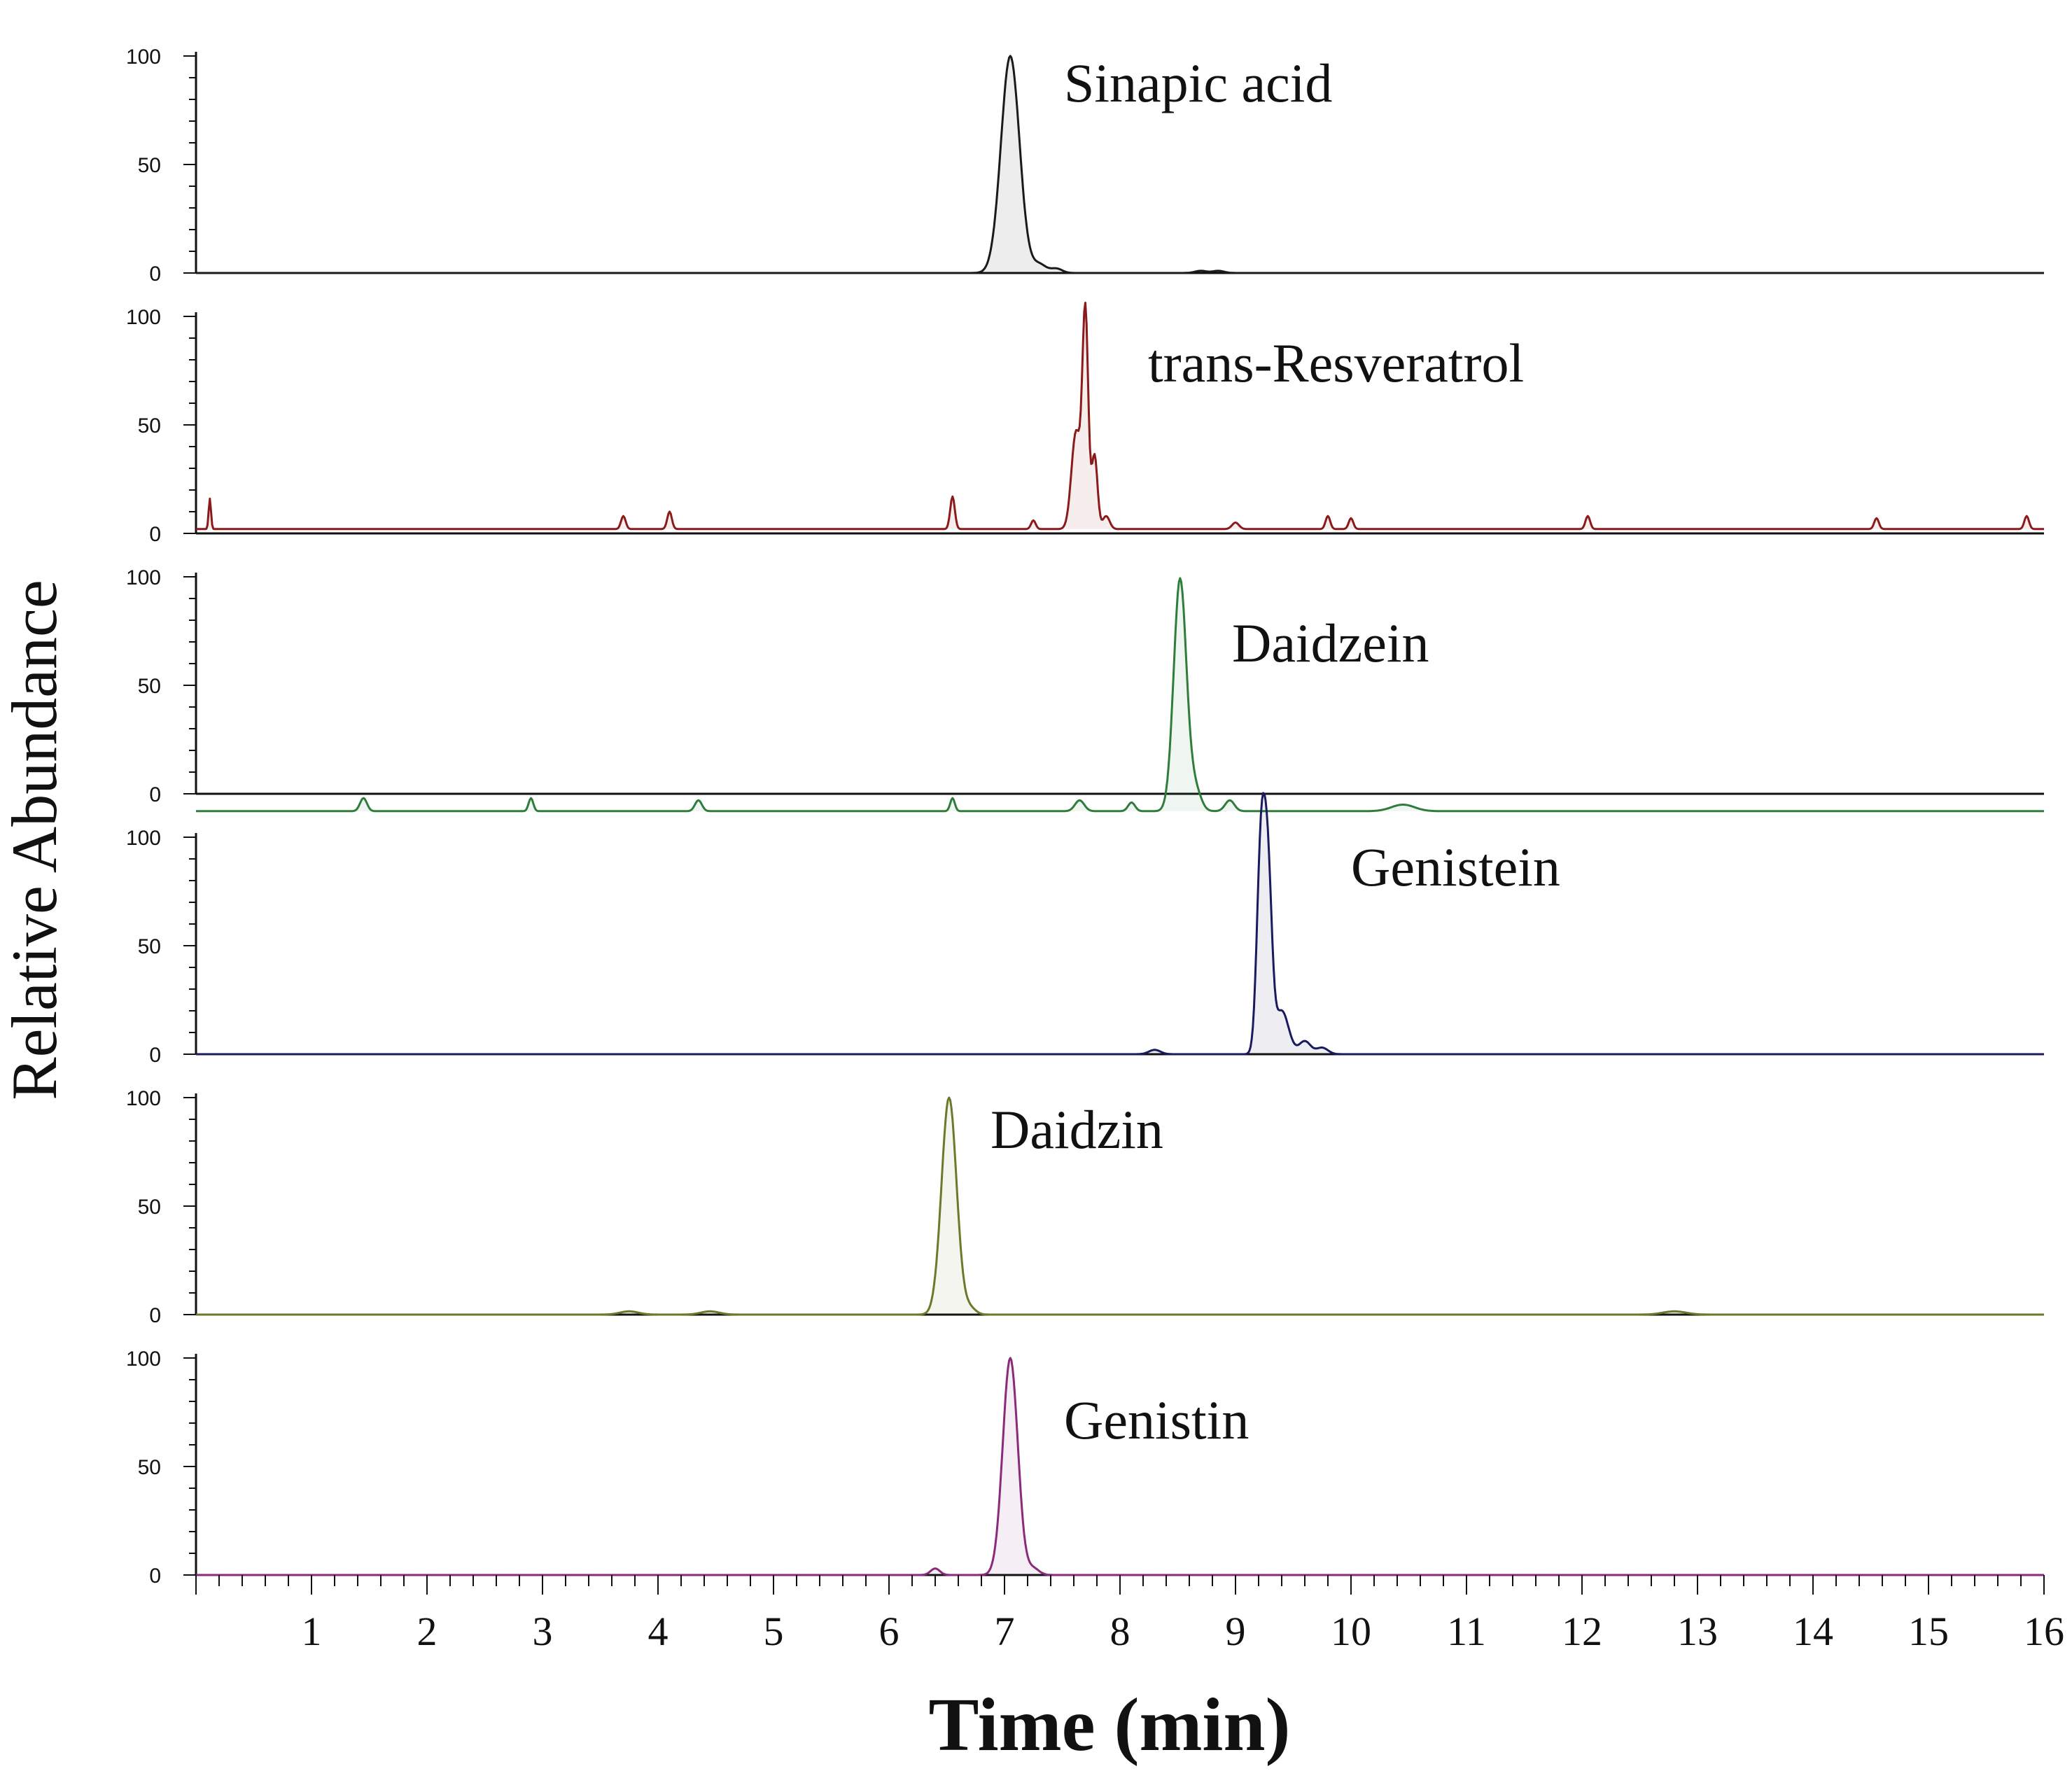 The width and height of the screenshot is (2072, 1792). I want to click on x-tick-label: 8, so click(1120, 1631).